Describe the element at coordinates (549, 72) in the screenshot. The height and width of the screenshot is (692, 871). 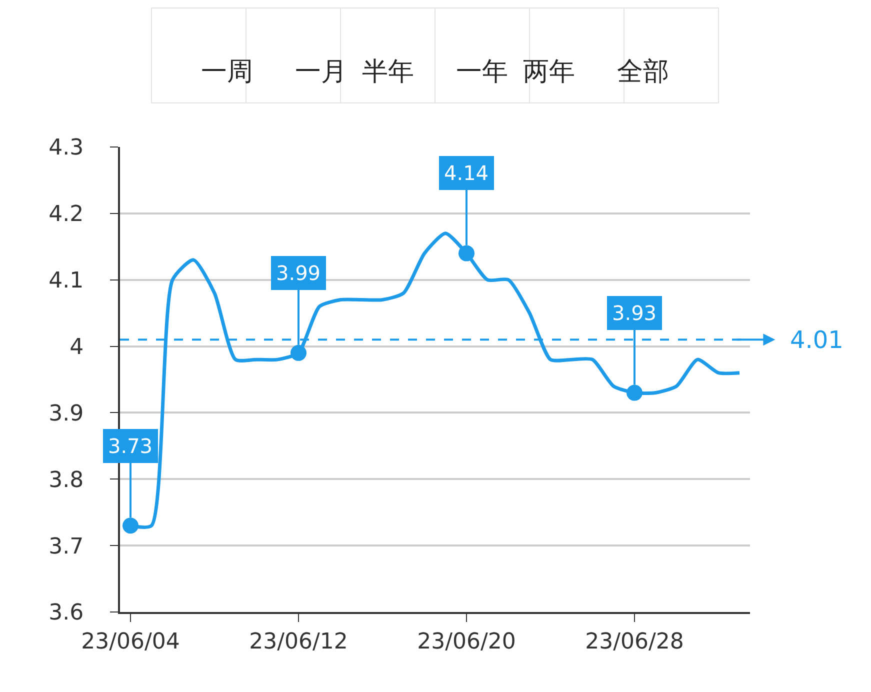
I see `text: 两年` at that location.